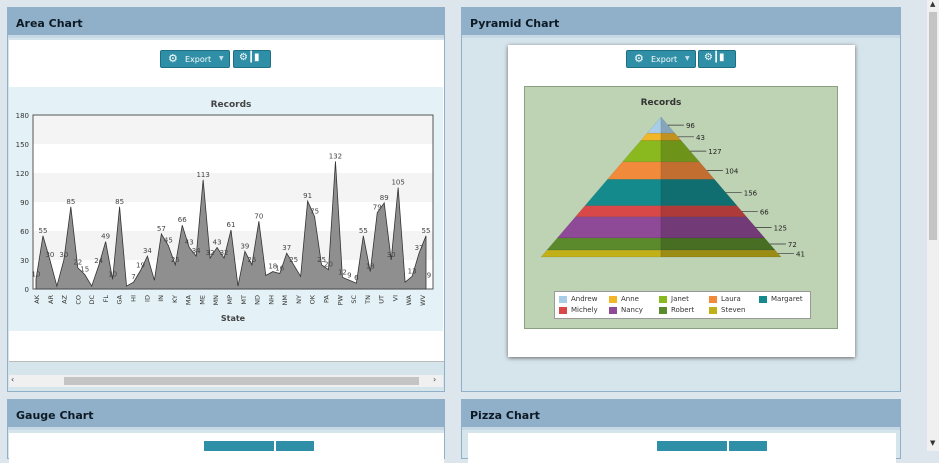 The image size is (939, 463). Describe the element at coordinates (781, 300) in the screenshot. I see `legend-item: Margaret` at that location.